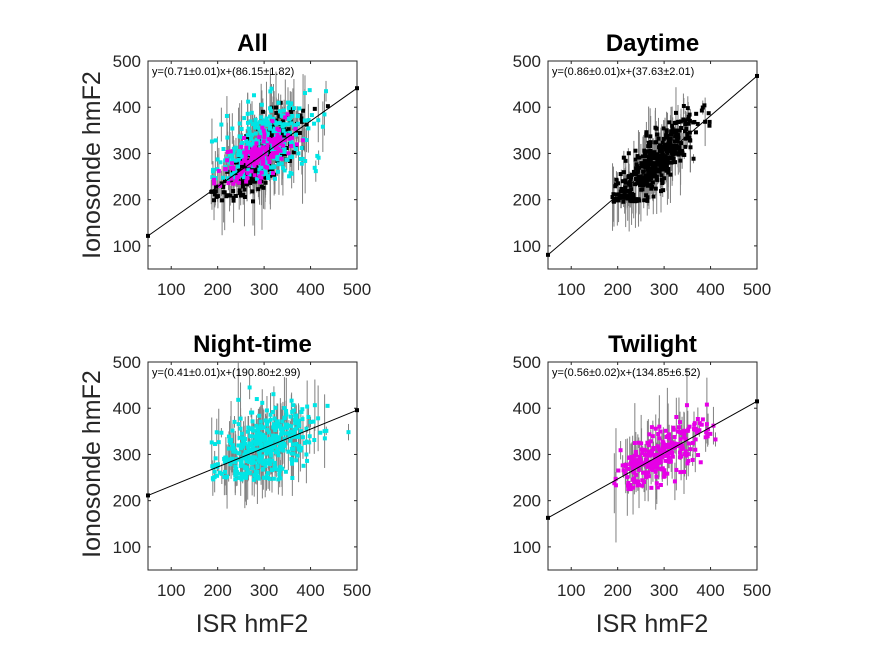  Describe the element at coordinates (148, 495) in the screenshot. I see `fit-endpoint` at that location.